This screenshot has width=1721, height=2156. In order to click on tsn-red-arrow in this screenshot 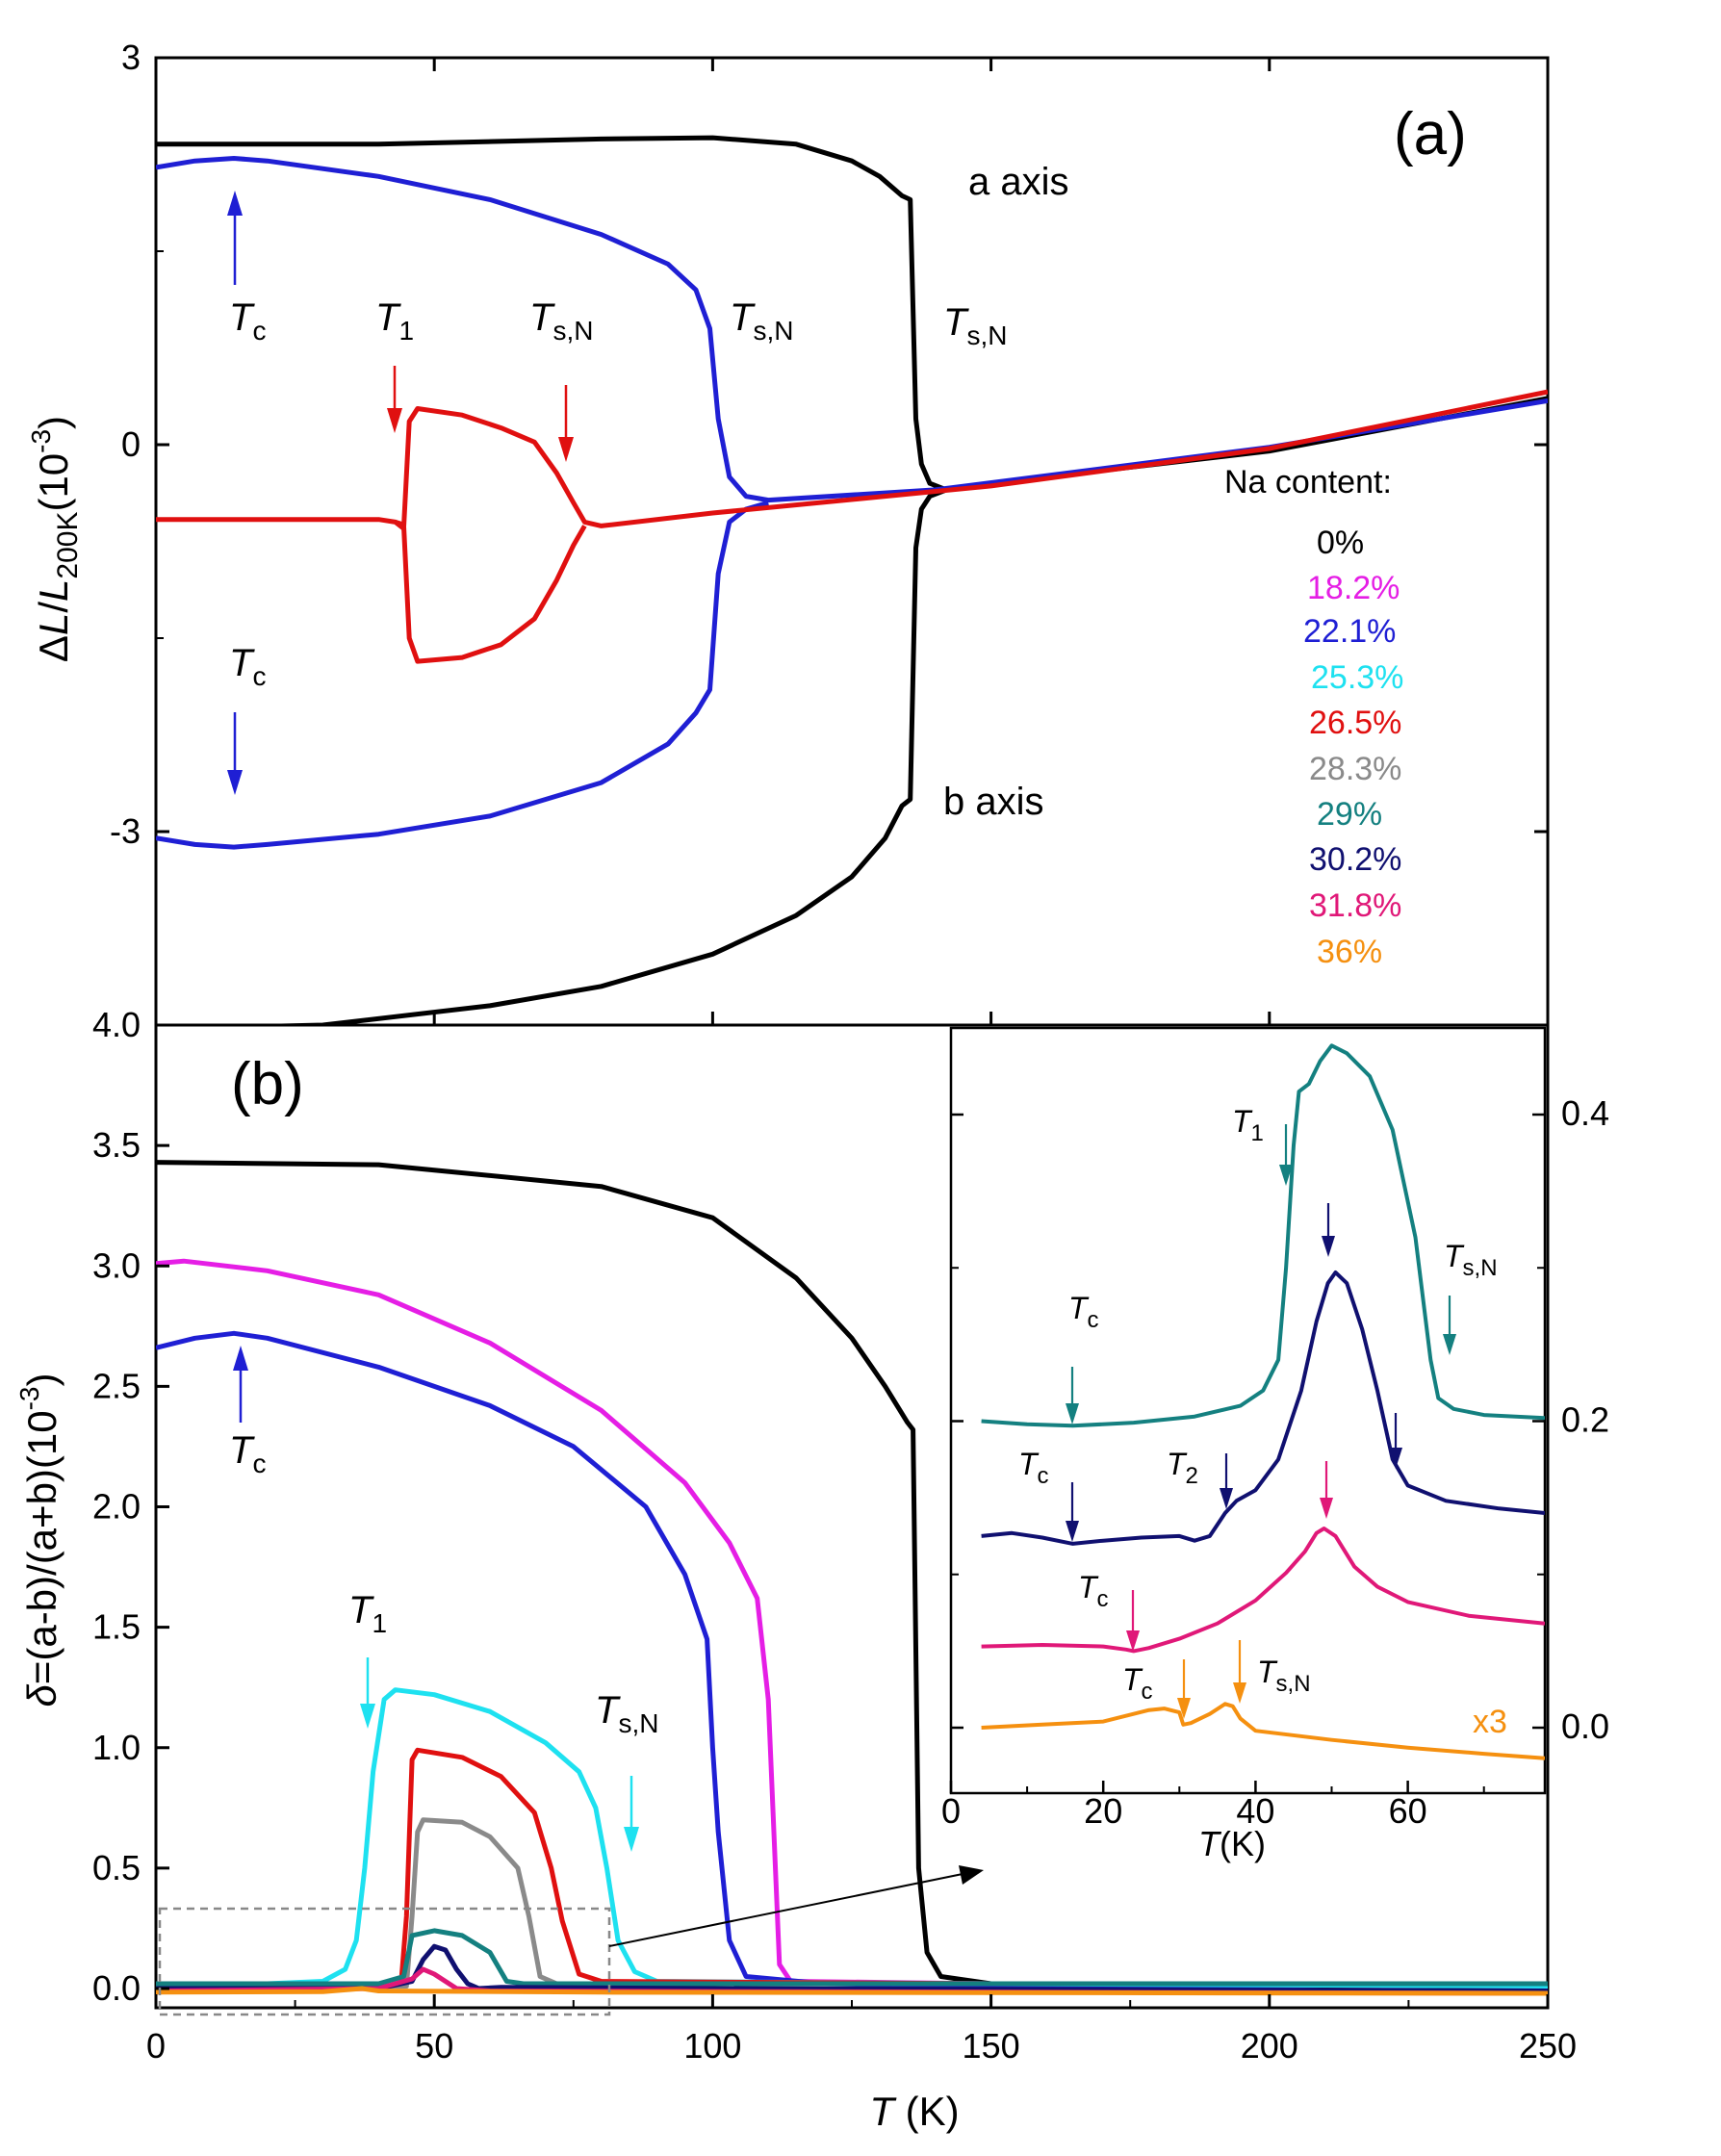, I will do `click(566, 423)`.